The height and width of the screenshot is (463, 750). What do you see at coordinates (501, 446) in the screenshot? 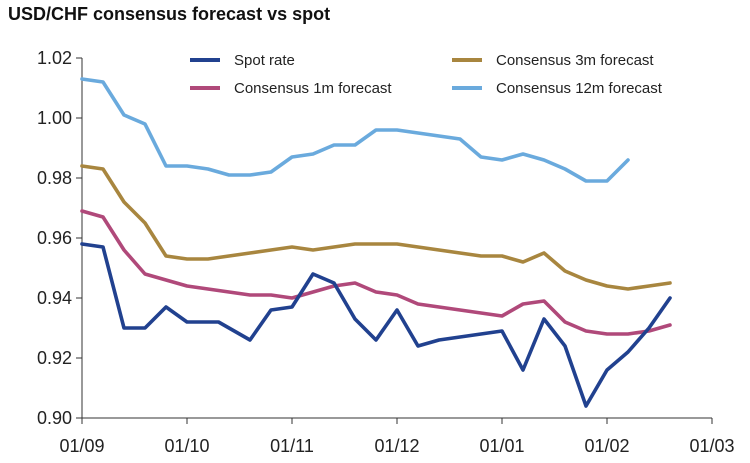
I see `x-tick-label: 01/01` at bounding box center [501, 446].